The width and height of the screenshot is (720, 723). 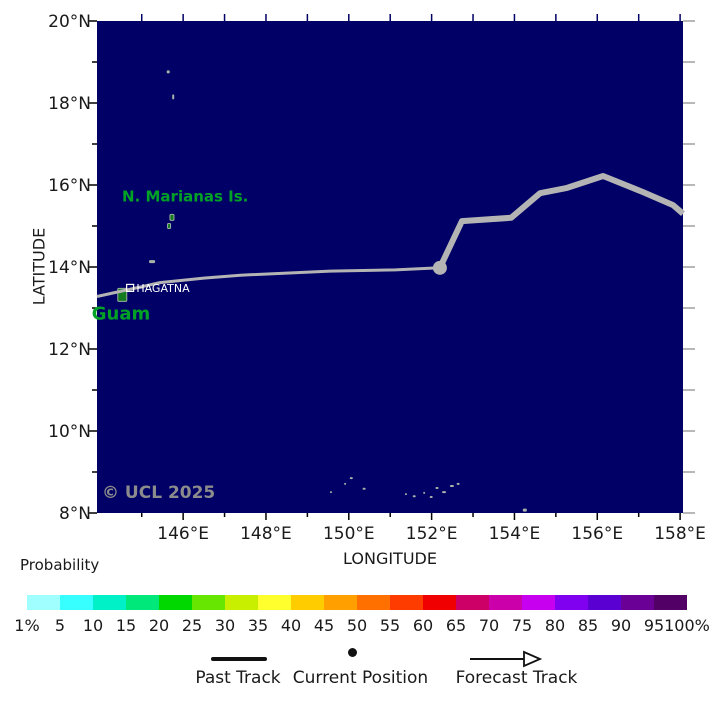 What do you see at coordinates (225, 625) in the screenshot?
I see `colorbar-tick-label: 30` at bounding box center [225, 625].